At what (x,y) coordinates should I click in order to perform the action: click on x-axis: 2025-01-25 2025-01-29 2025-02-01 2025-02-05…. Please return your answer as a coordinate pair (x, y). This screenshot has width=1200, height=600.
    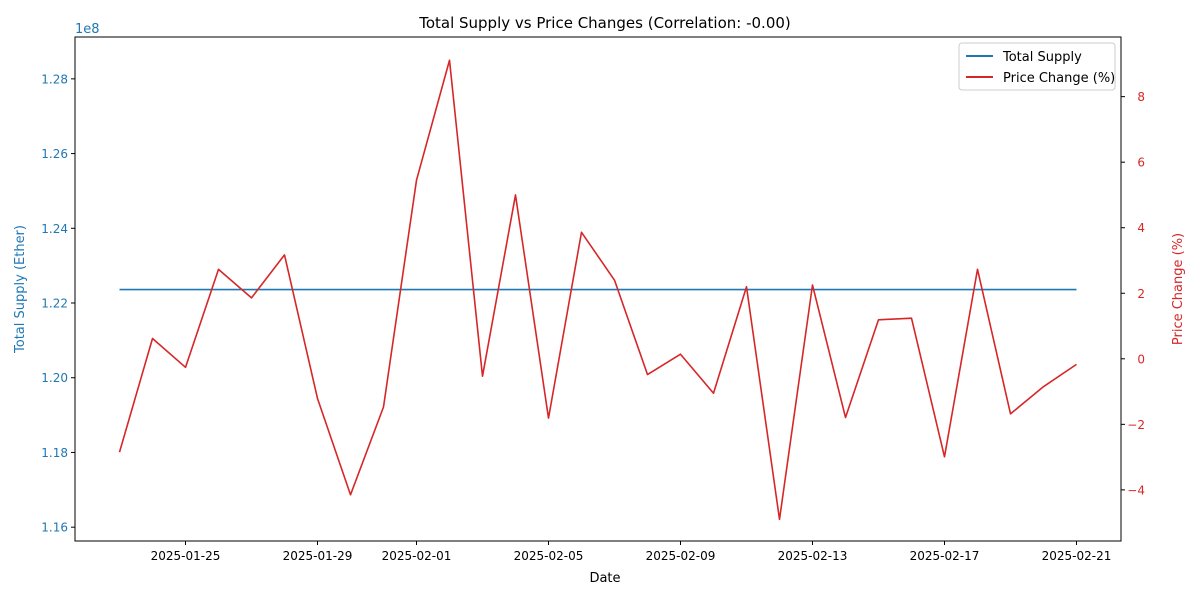
    Looking at the image, I should click on (631, 552).